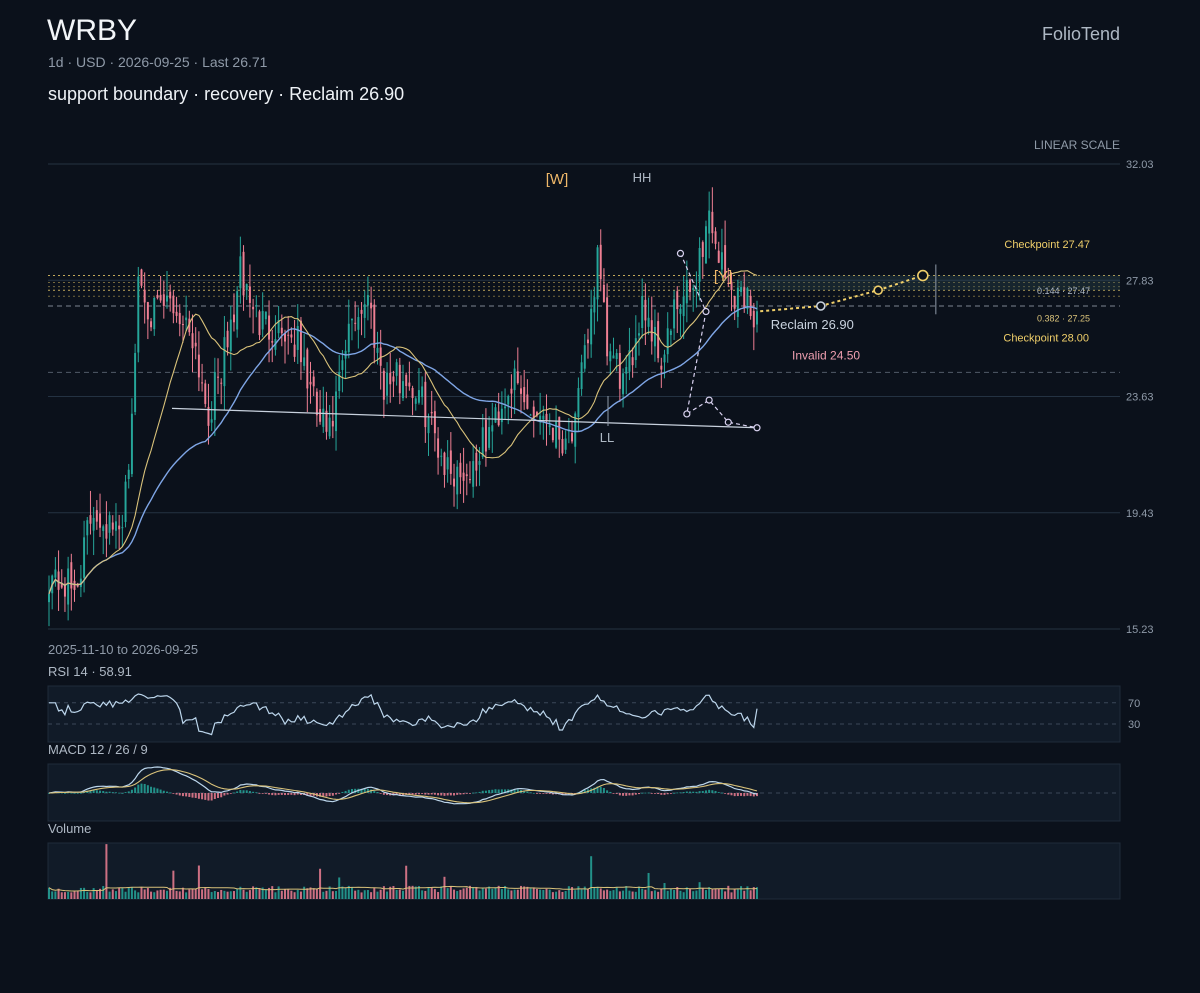 This screenshot has height=993, width=1200. I want to click on checkpoint-label: Checkpoint 27.47, so click(1047, 245).